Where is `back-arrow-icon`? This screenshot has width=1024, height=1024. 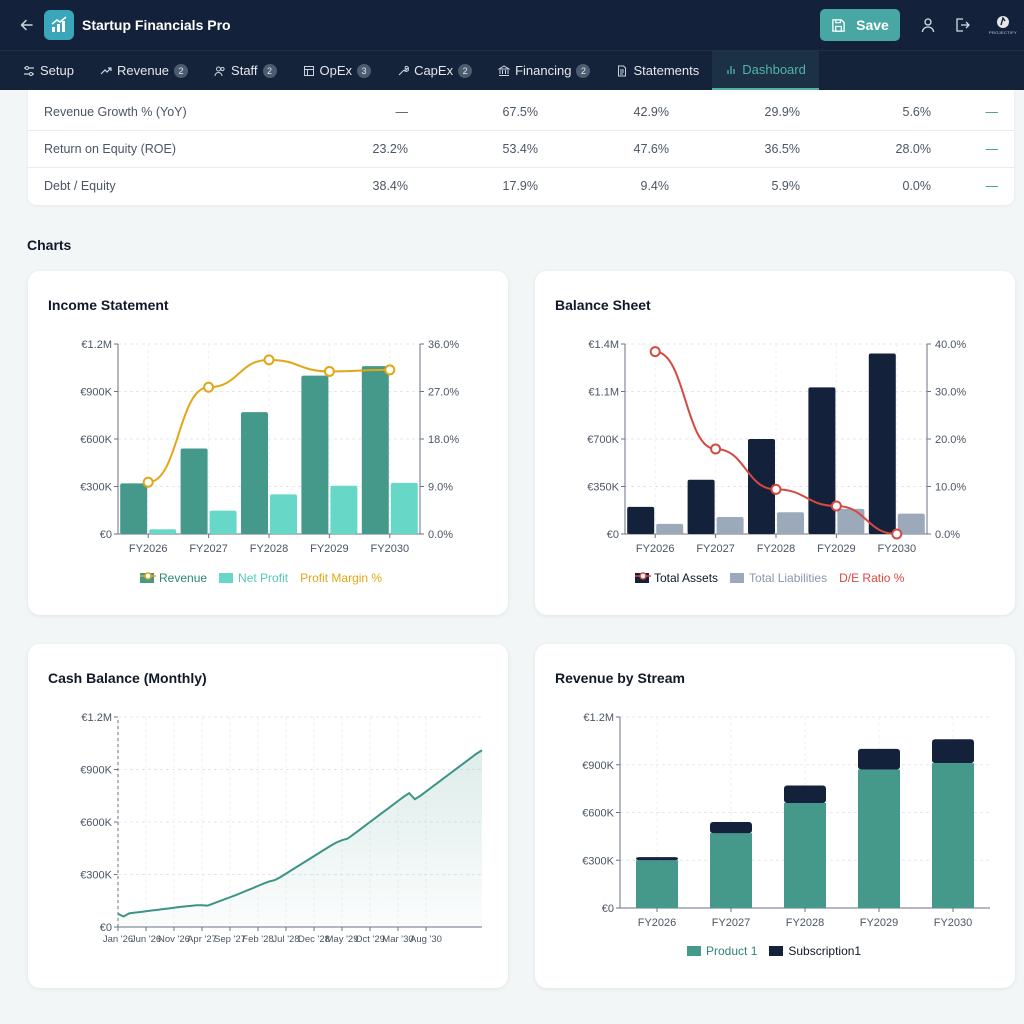 back-arrow-icon is located at coordinates (27, 25).